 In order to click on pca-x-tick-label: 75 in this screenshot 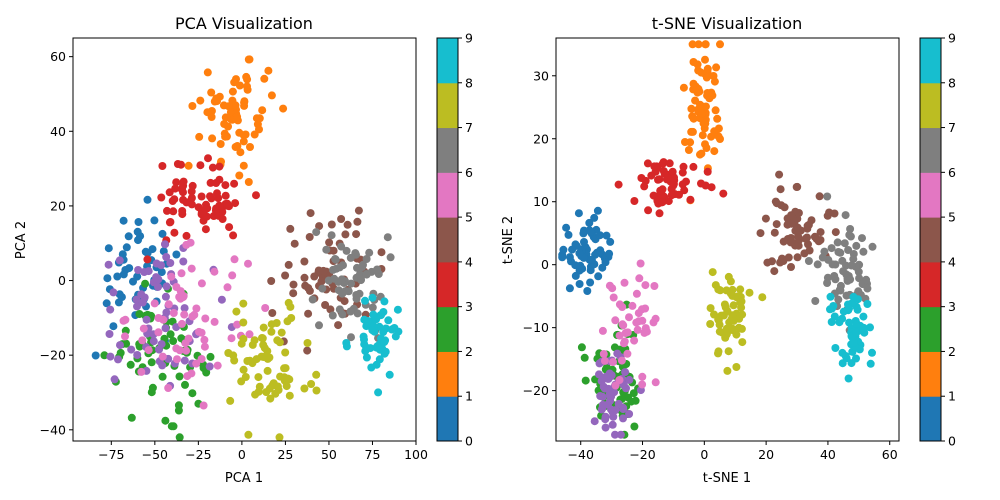, I will do `click(373, 454)`.